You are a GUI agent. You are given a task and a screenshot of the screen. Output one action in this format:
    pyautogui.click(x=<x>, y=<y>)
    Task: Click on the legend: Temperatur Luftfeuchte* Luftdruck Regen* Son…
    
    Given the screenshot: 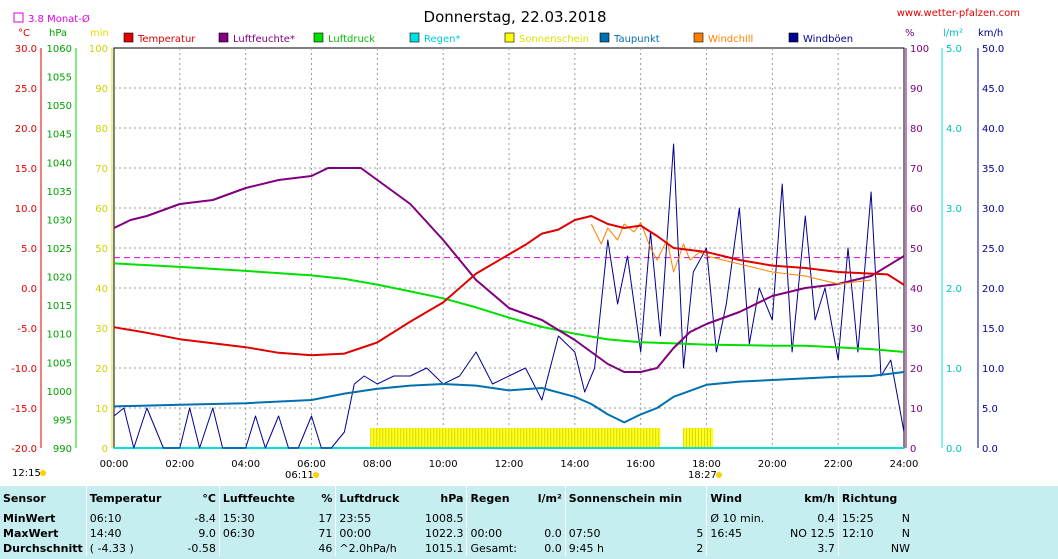 What is the action you would take?
    pyautogui.click(x=488, y=38)
    